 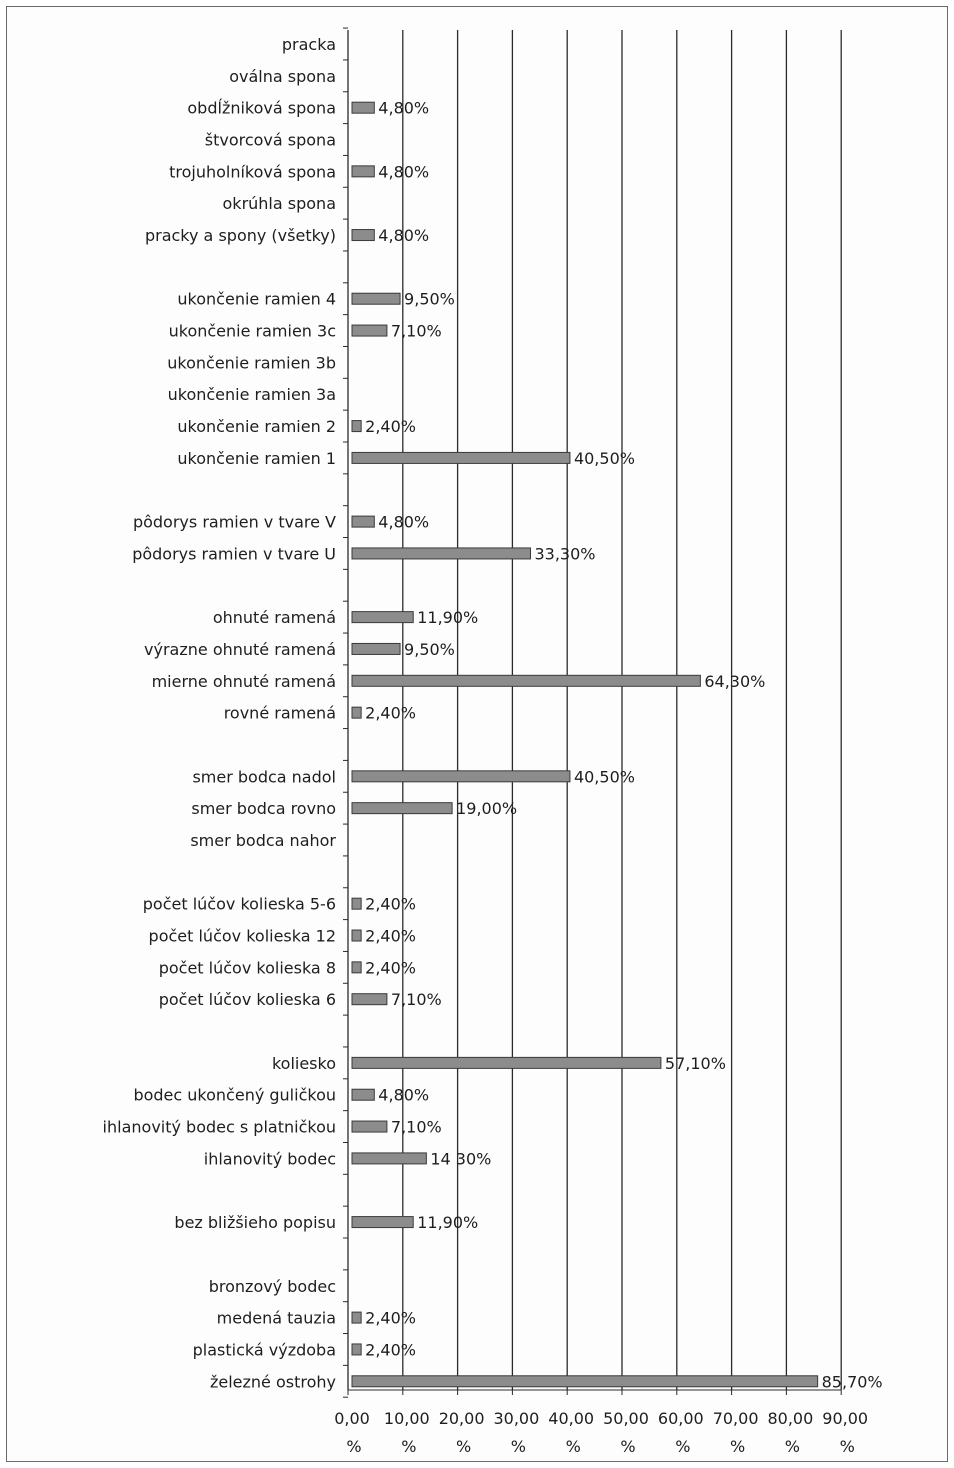 I want to click on category-label: pracka, so click(x=309, y=44).